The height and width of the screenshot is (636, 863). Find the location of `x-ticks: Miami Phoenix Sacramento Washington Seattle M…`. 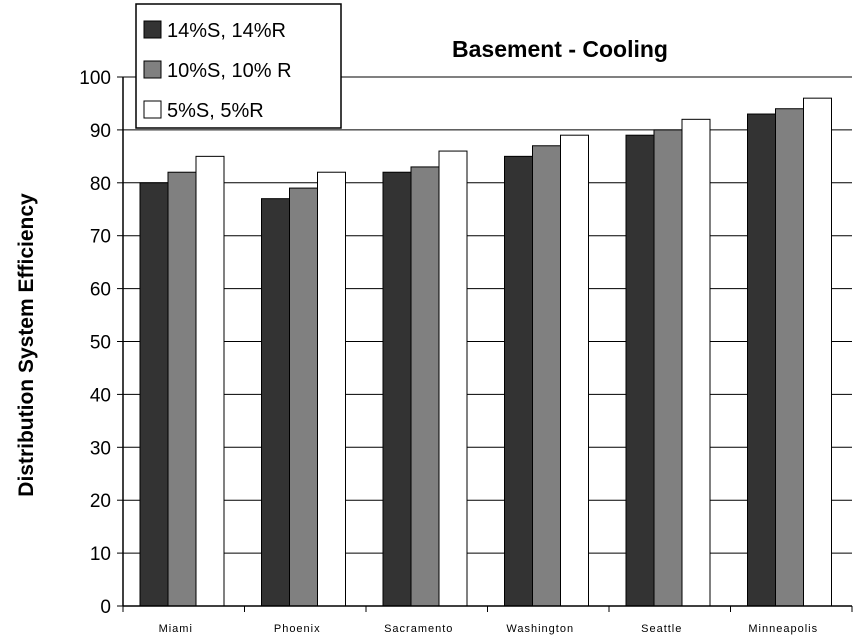

x-ticks: Miami Phoenix Sacramento Washington Seattle M… is located at coordinates (487, 620).